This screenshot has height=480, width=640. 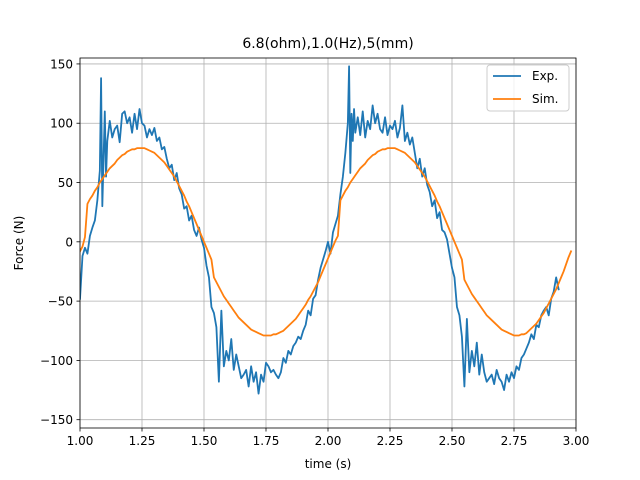 What do you see at coordinates (514, 441) in the screenshot?
I see `x-tick-label: 2.75` at bounding box center [514, 441].